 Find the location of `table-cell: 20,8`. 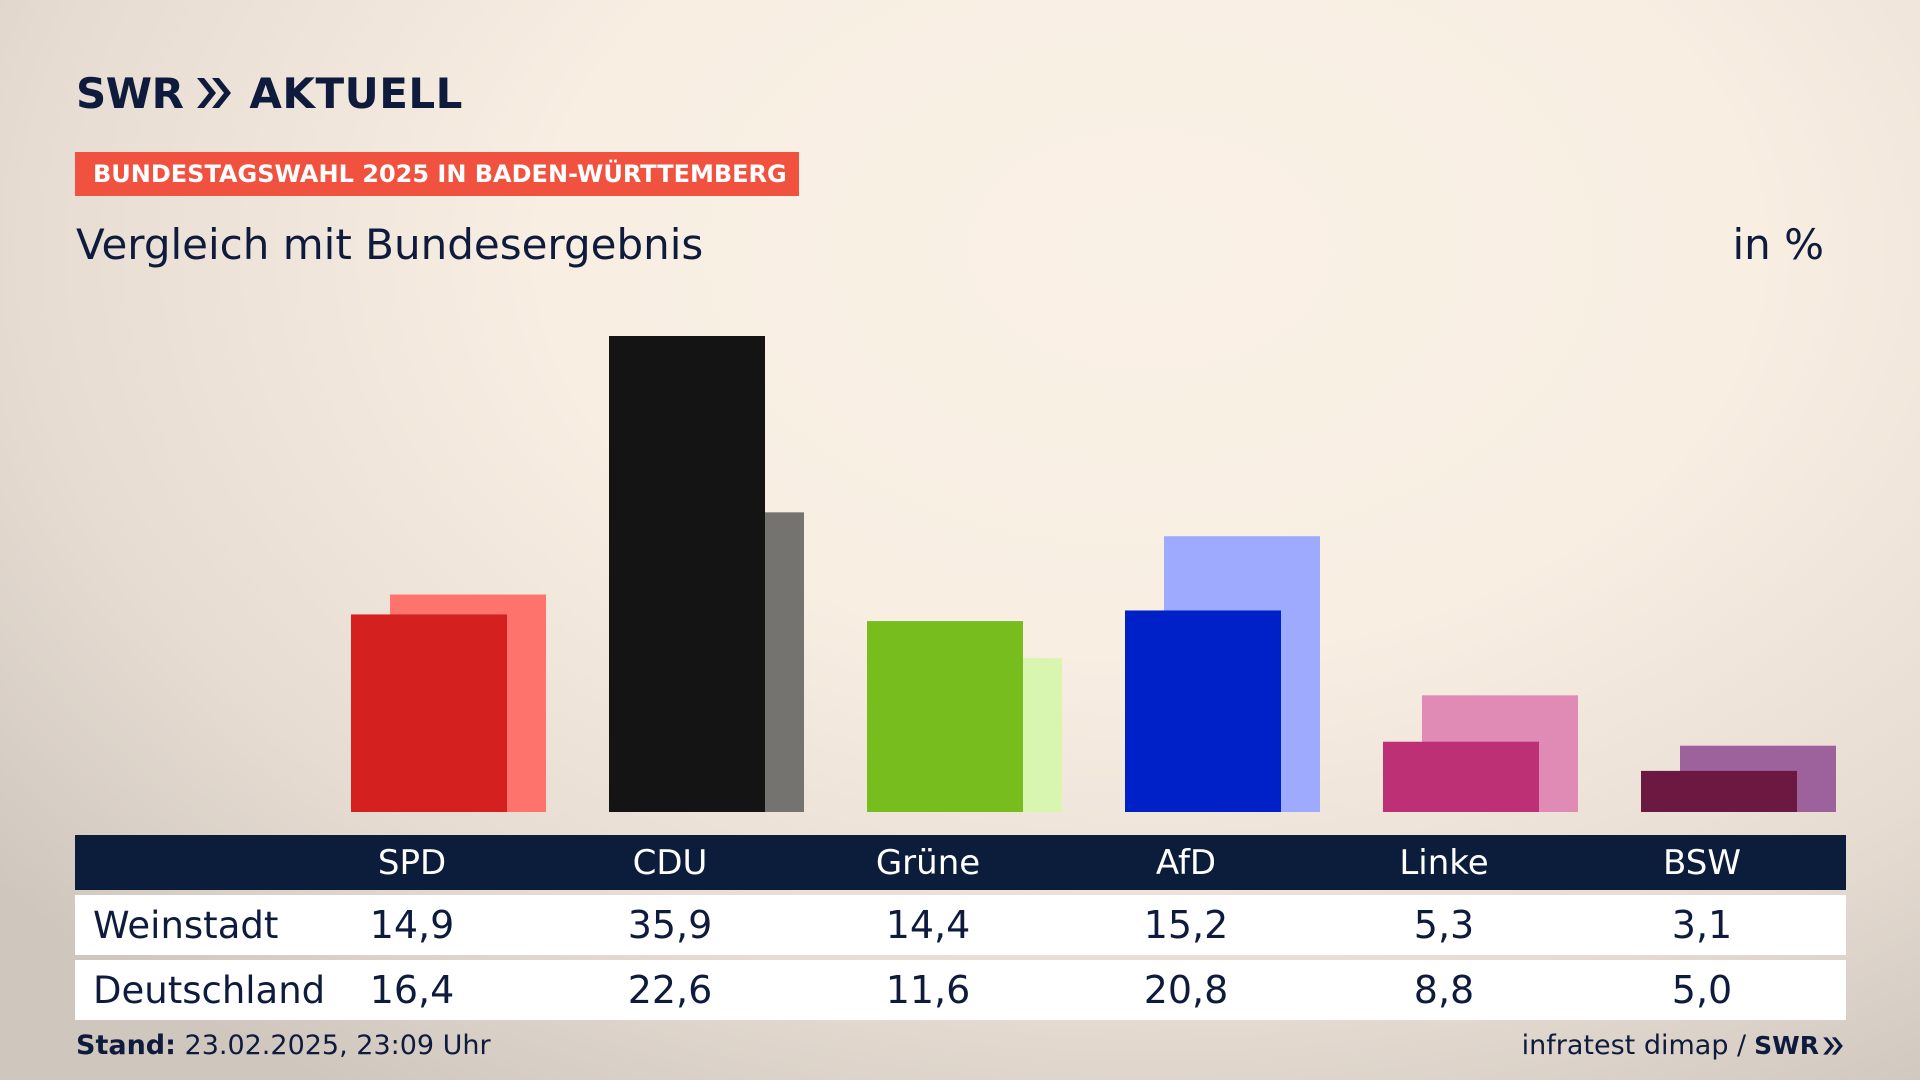

table-cell: 20,8 is located at coordinates (1186, 990).